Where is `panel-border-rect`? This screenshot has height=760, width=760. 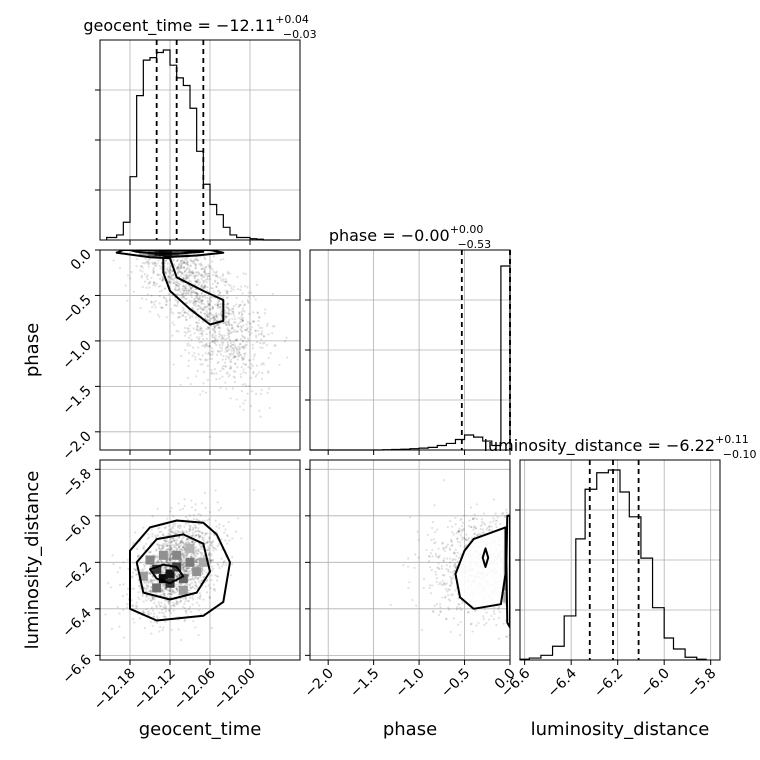
panel-border-rect is located at coordinates (410, 560).